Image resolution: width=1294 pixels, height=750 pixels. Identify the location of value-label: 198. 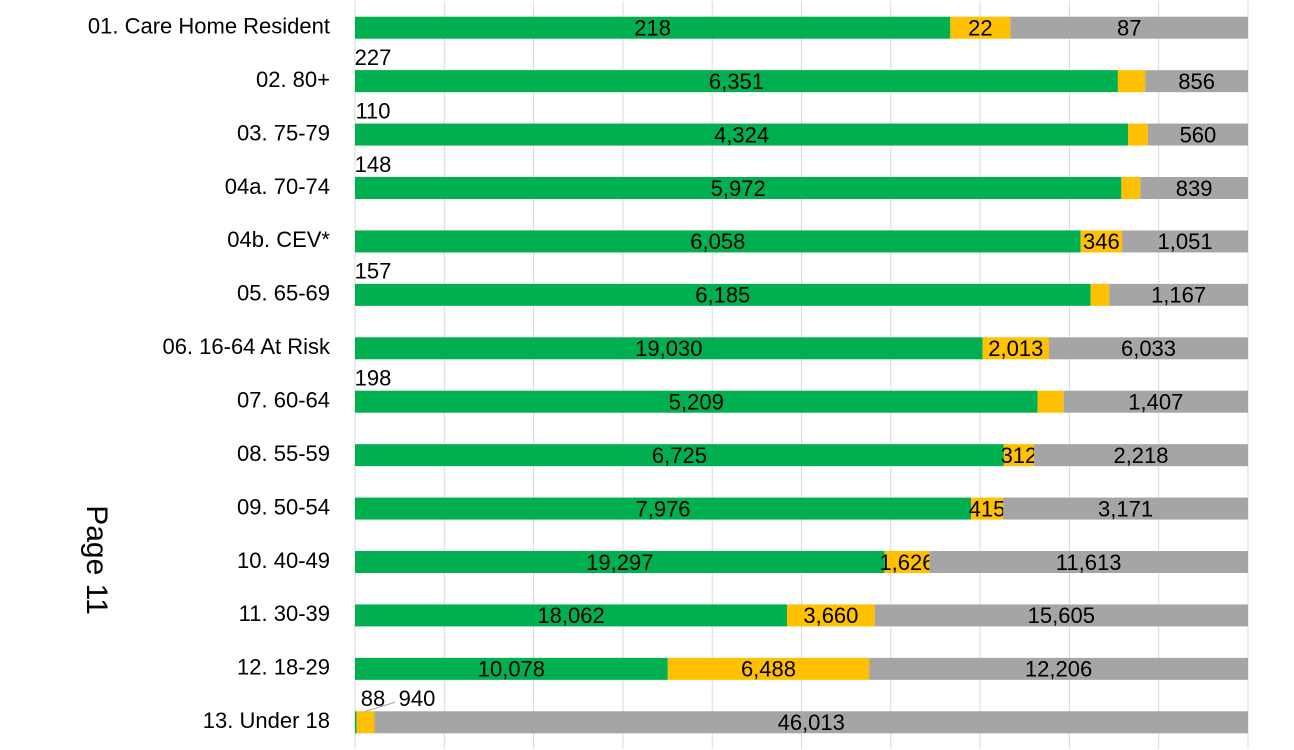
(373, 378).